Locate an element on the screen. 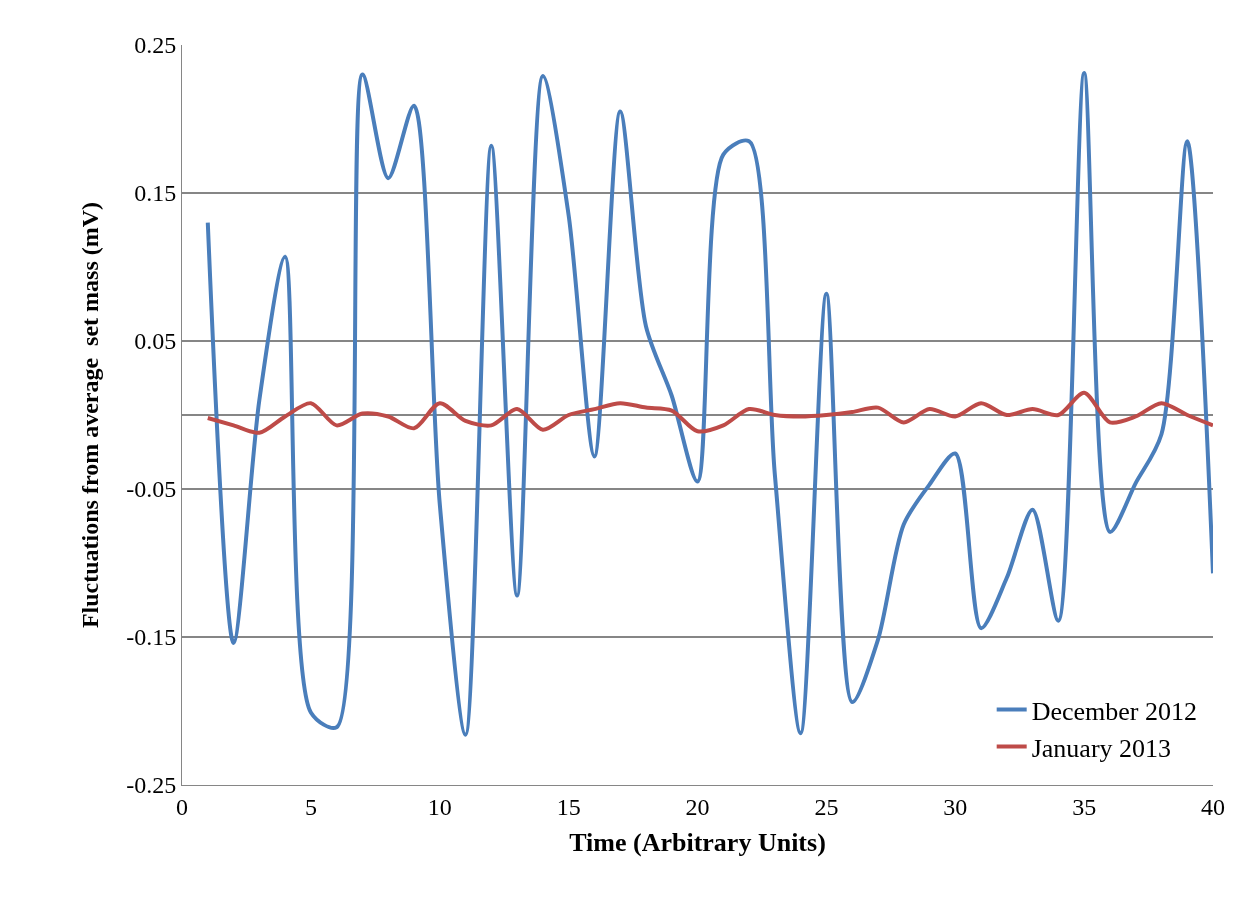 This screenshot has height=913, width=1248. x-tick-label: 20 is located at coordinates (697, 806).